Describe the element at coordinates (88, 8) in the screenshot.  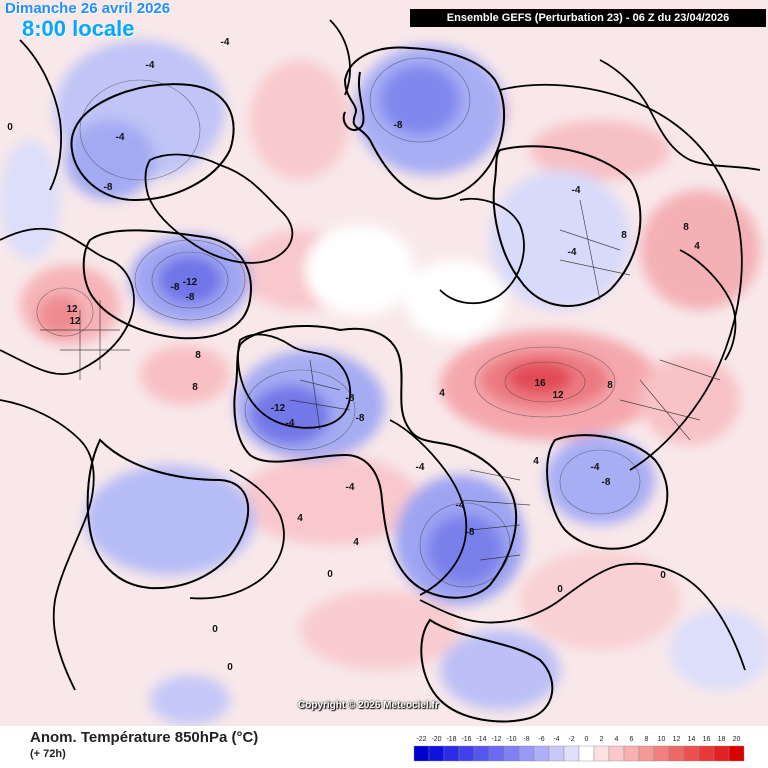
I see `forecast-date: Dimanche 26 avril 2026` at that location.